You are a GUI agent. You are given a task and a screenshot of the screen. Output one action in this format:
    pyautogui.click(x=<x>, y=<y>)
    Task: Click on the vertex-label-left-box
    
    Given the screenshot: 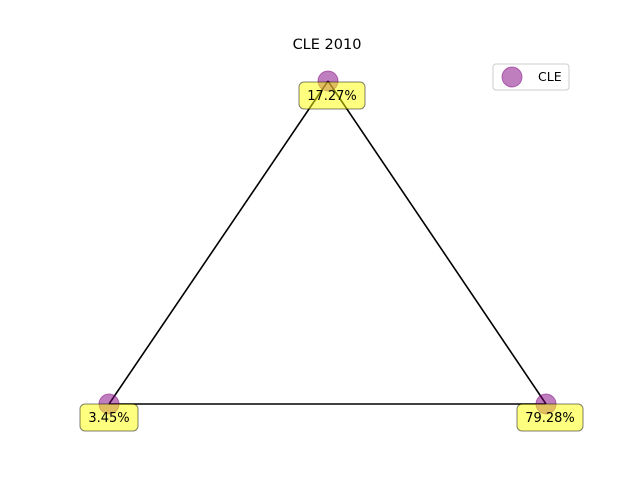 What is the action you would take?
    pyautogui.click(x=109, y=417)
    